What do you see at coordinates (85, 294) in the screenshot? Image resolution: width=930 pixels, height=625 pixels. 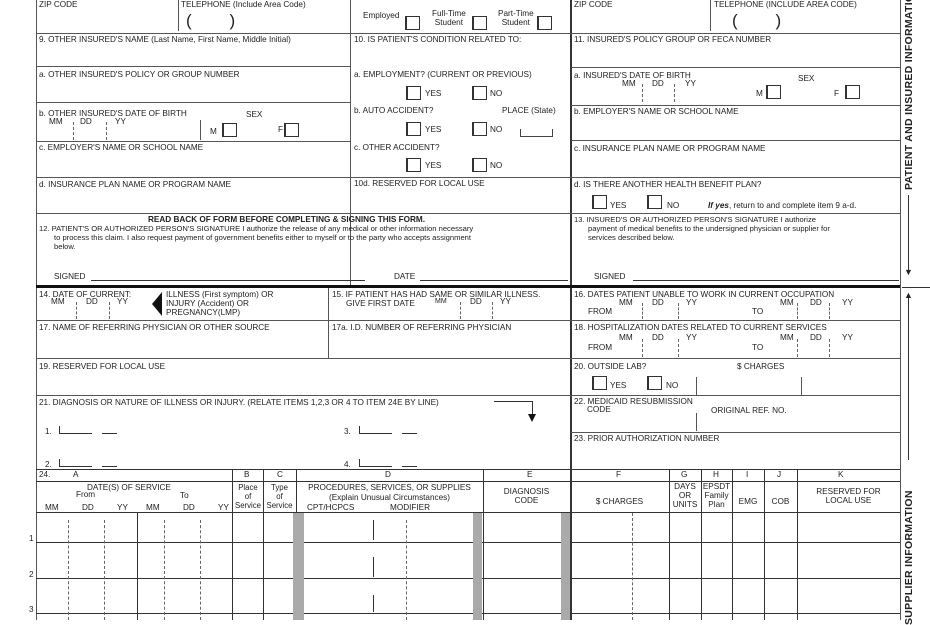 I see `field-14-label: 14. DATE OF CURRENT:` at bounding box center [85, 294].